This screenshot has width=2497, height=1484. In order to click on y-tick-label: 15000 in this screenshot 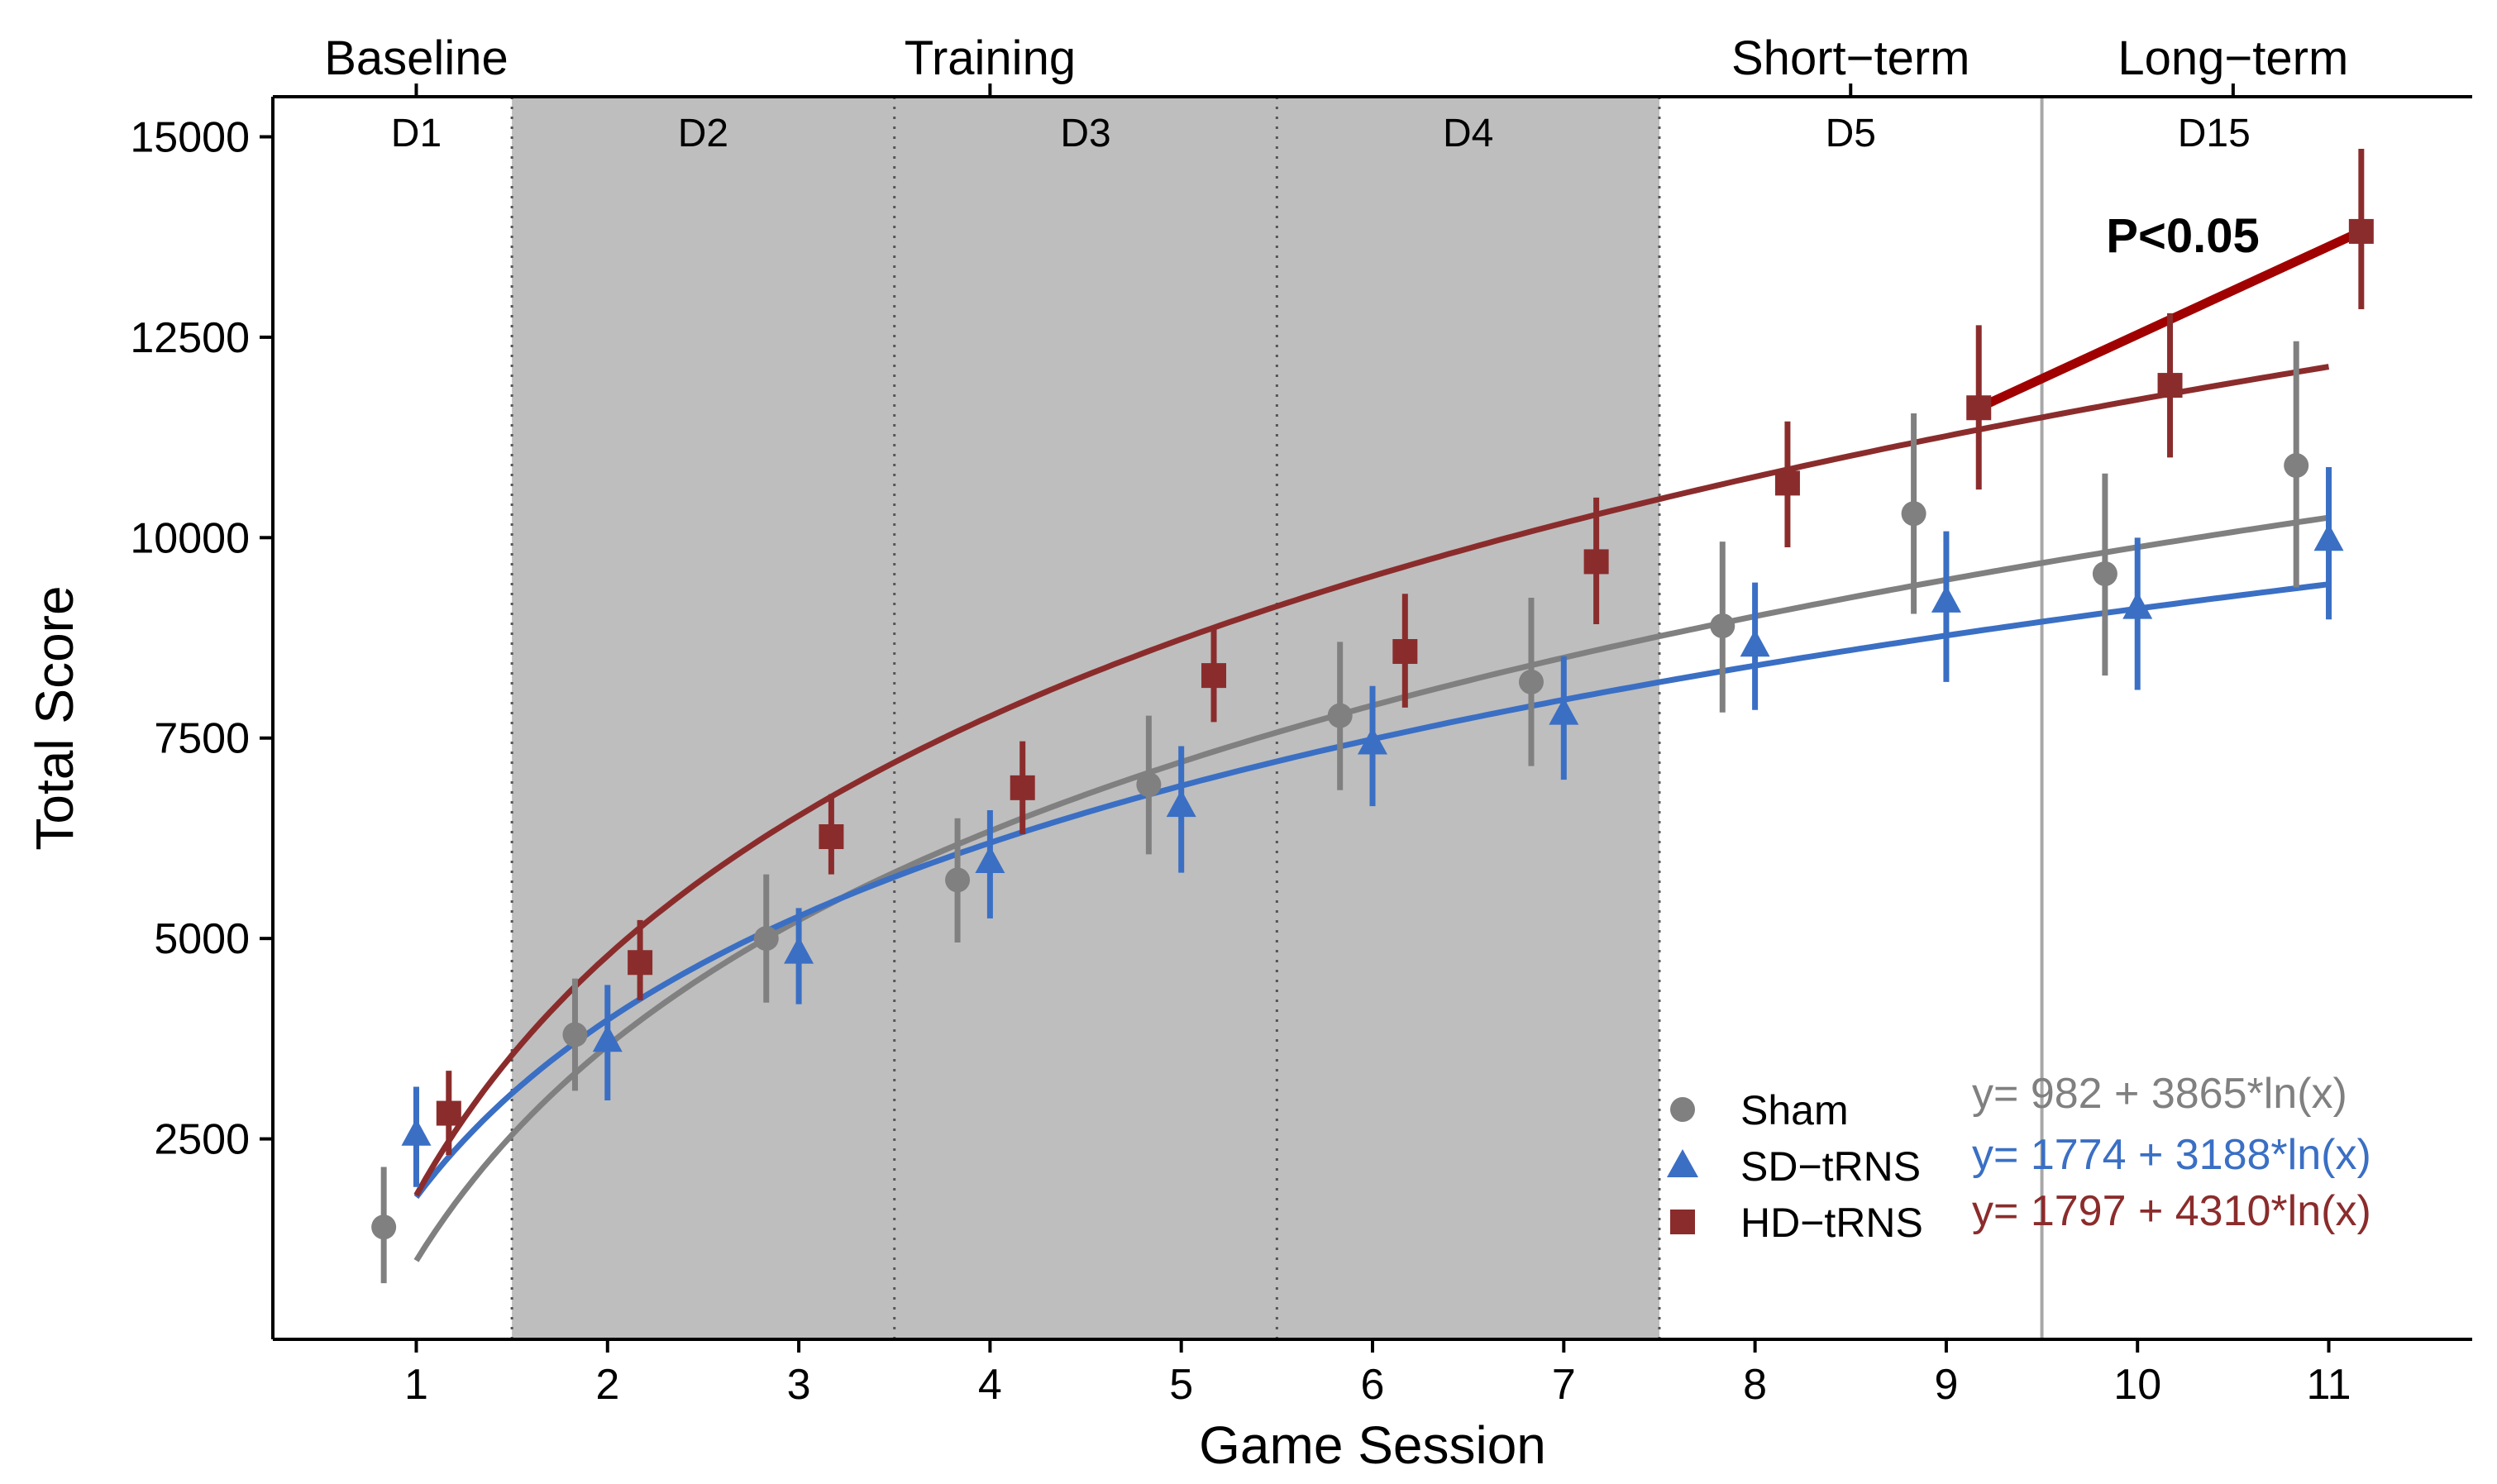, I will do `click(190, 137)`.